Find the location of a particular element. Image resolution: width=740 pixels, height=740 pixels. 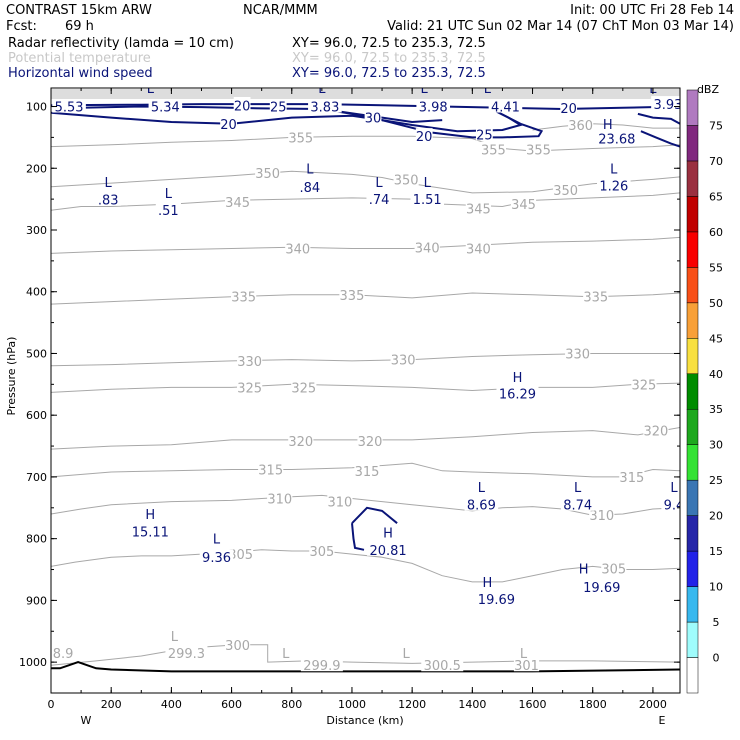

wind-label: 9.36 is located at coordinates (216, 558).